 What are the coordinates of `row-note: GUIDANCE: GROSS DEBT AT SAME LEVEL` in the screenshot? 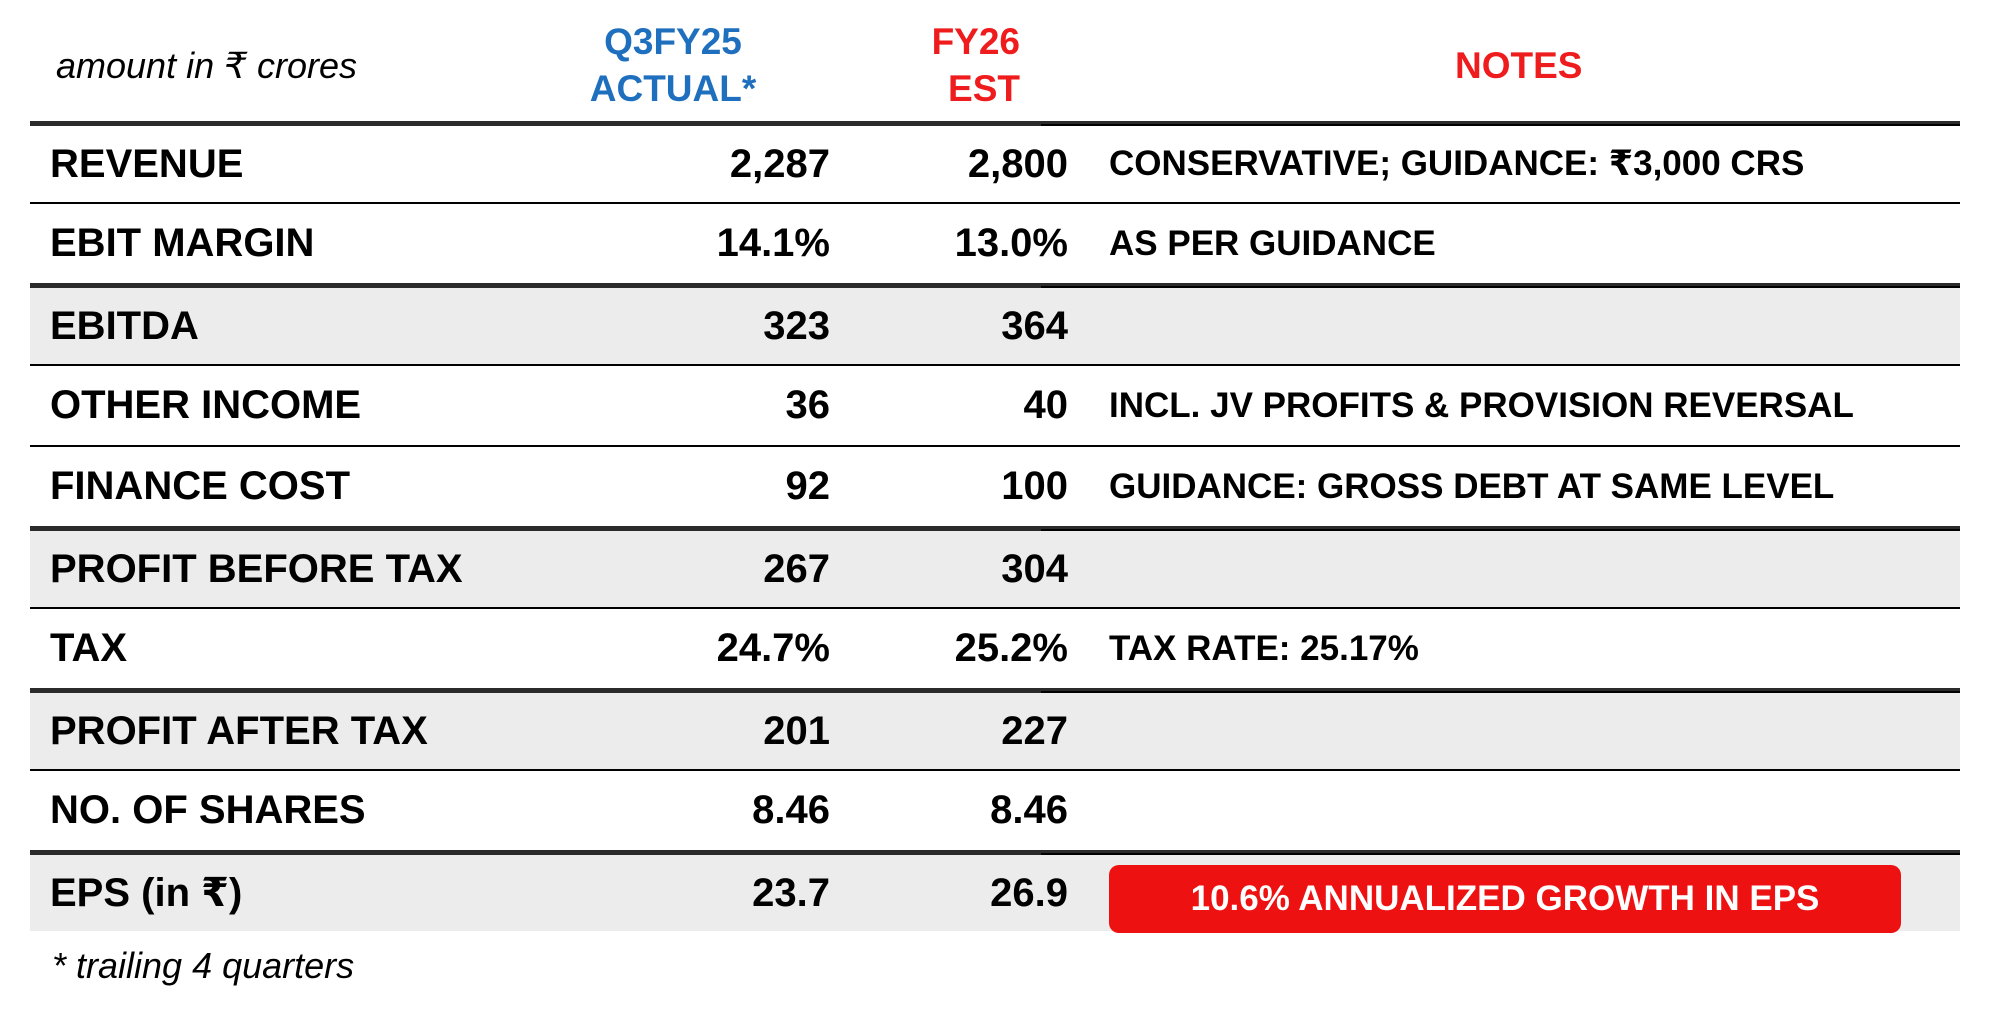 It's located at (1472, 486).